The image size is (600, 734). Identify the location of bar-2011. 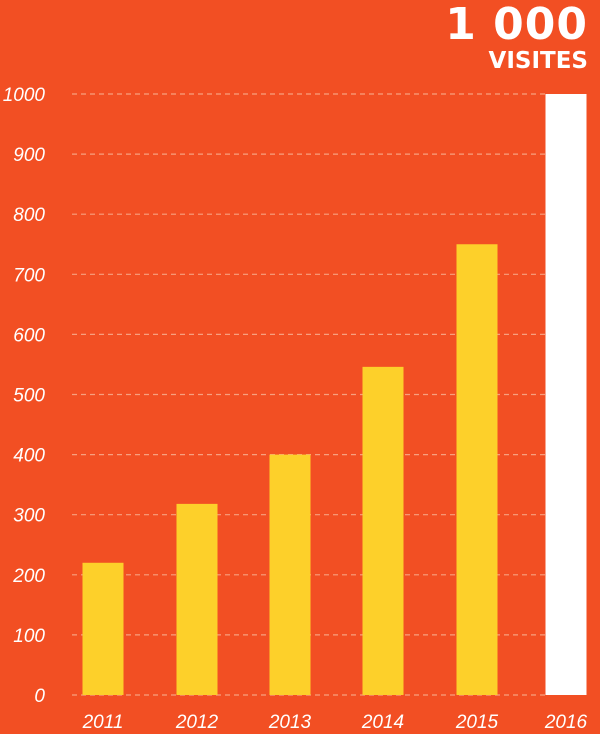
(103, 628).